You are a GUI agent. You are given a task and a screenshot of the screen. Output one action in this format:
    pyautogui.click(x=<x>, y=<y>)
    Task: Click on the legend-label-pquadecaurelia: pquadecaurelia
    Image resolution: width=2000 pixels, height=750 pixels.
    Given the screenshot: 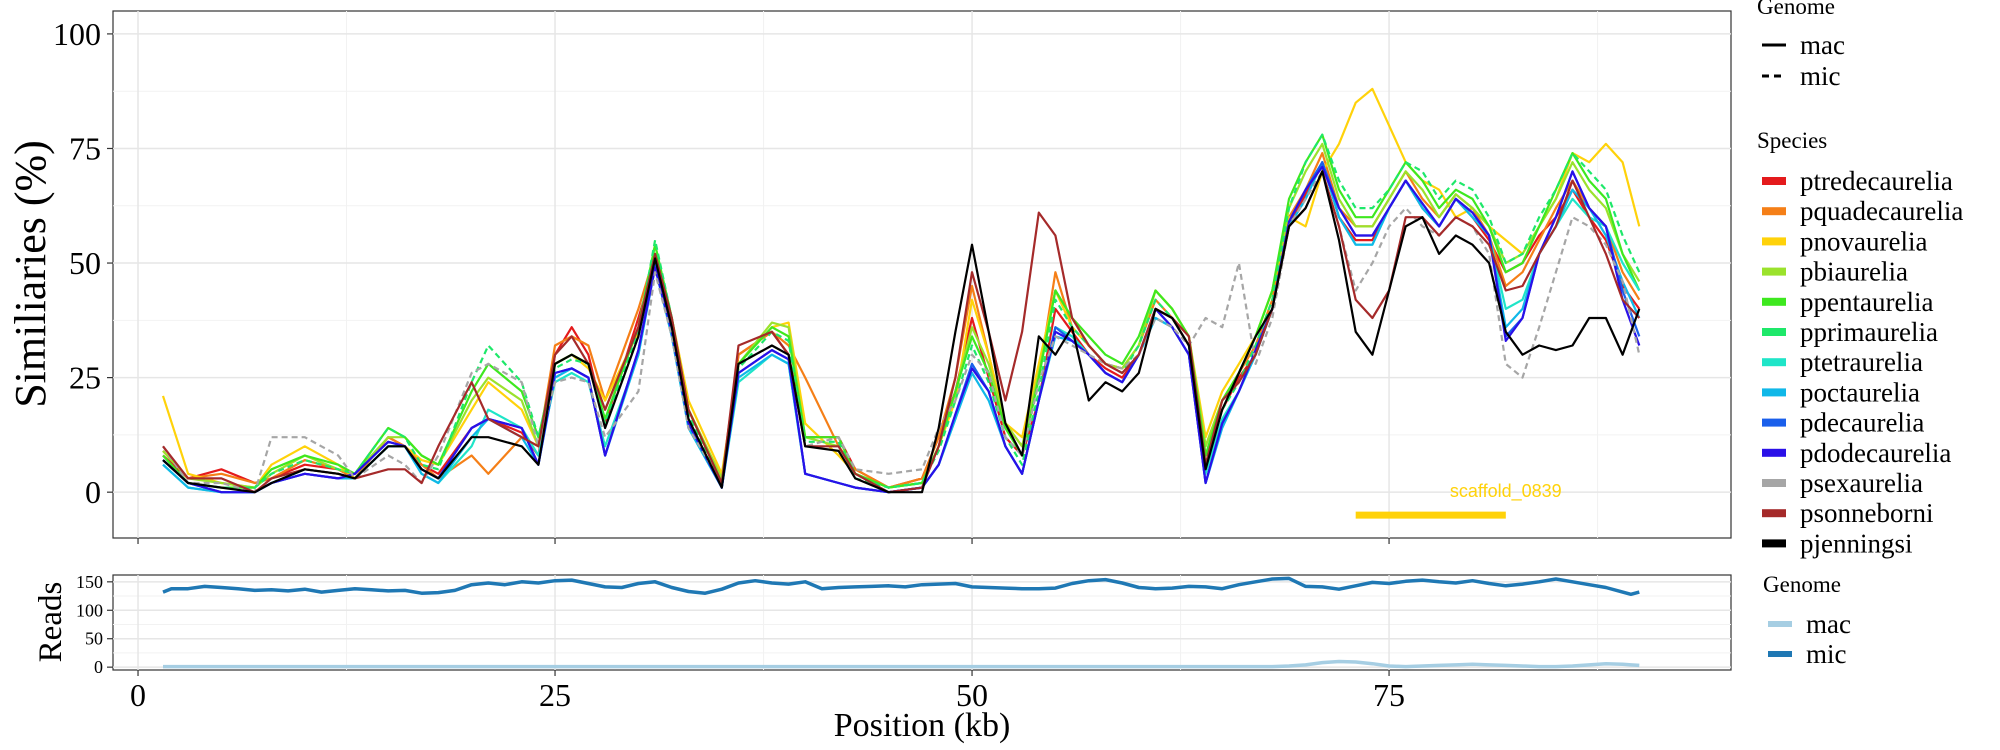 What is the action you would take?
    pyautogui.click(x=1881, y=211)
    